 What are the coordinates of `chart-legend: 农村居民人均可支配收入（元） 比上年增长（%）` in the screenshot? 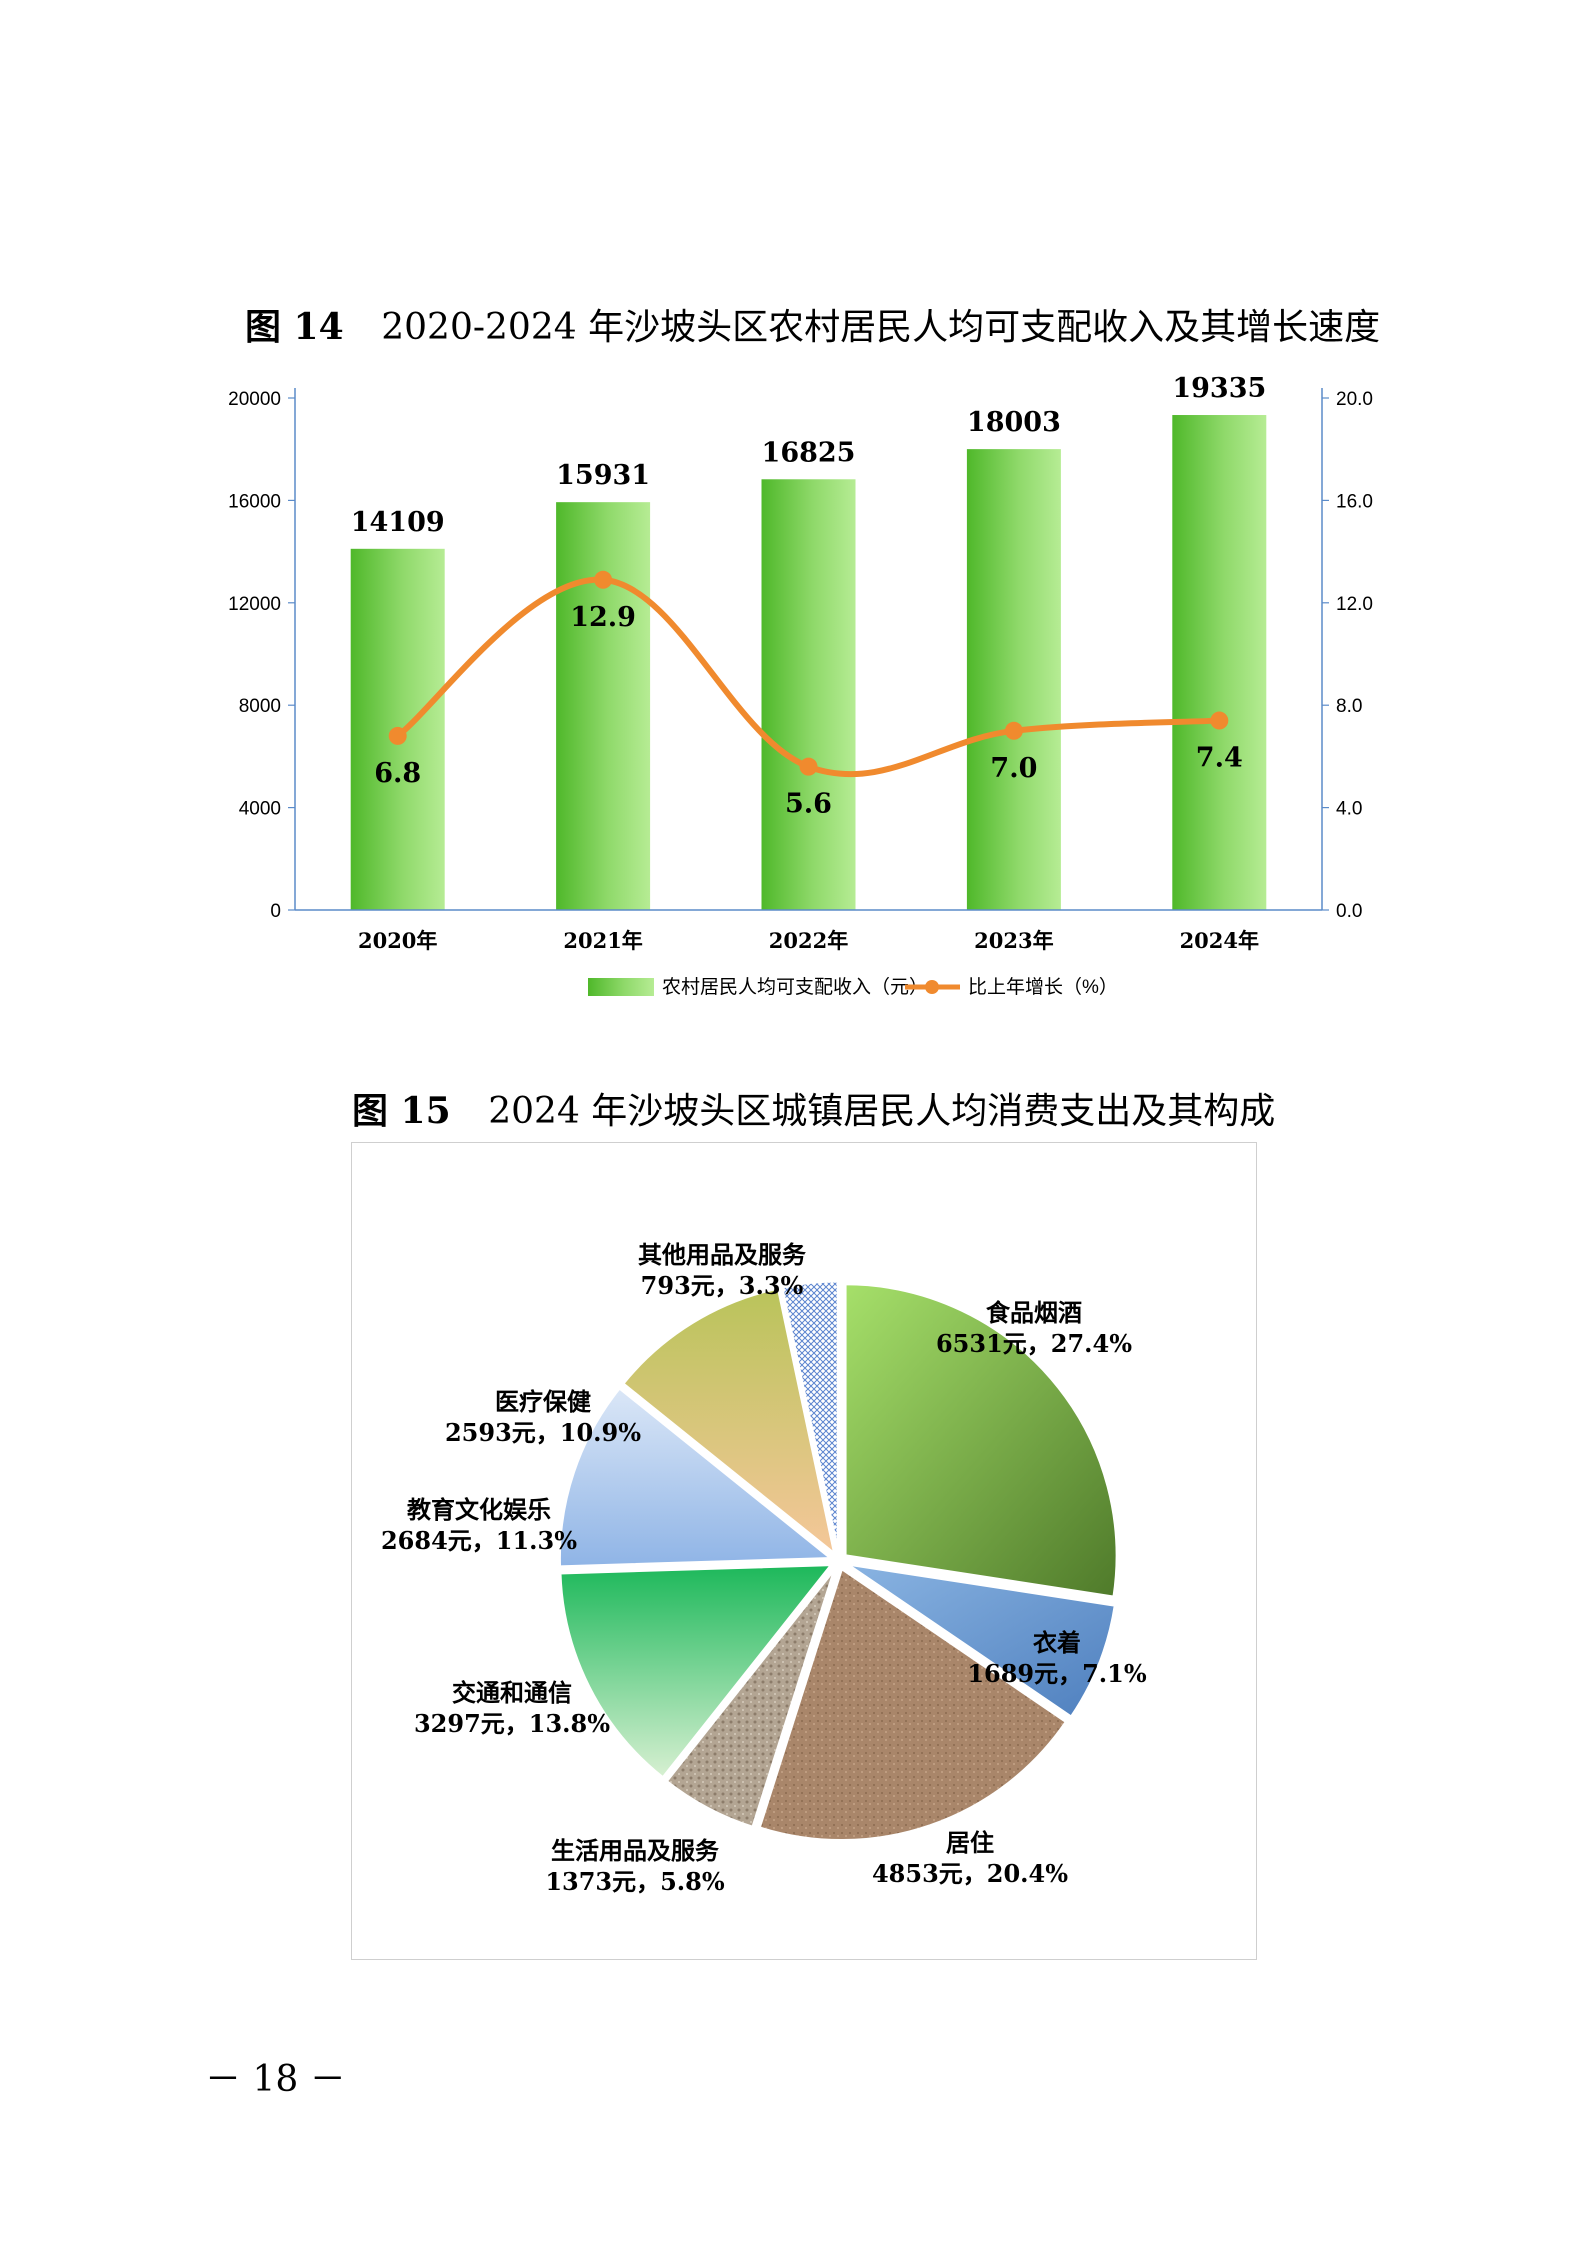 It's located at (853, 987).